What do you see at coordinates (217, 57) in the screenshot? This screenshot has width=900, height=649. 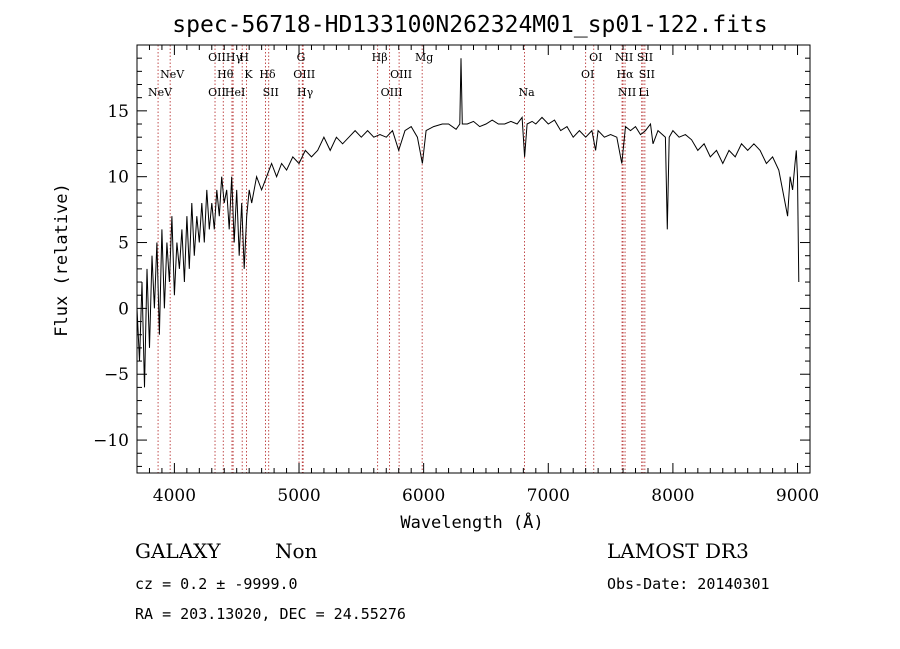 I see `line-label-2: OII` at bounding box center [217, 57].